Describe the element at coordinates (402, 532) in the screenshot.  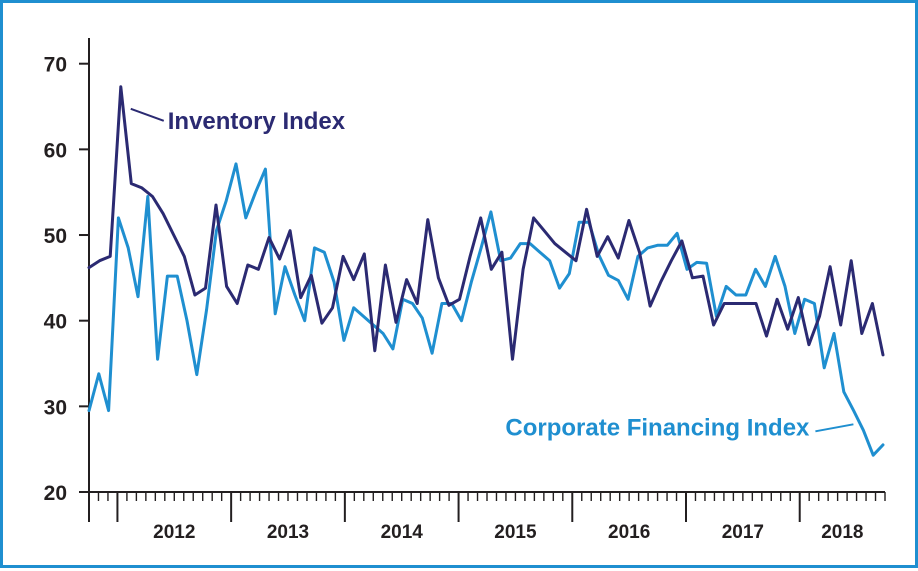
I see `x-tick-label-2014: 2014` at that location.